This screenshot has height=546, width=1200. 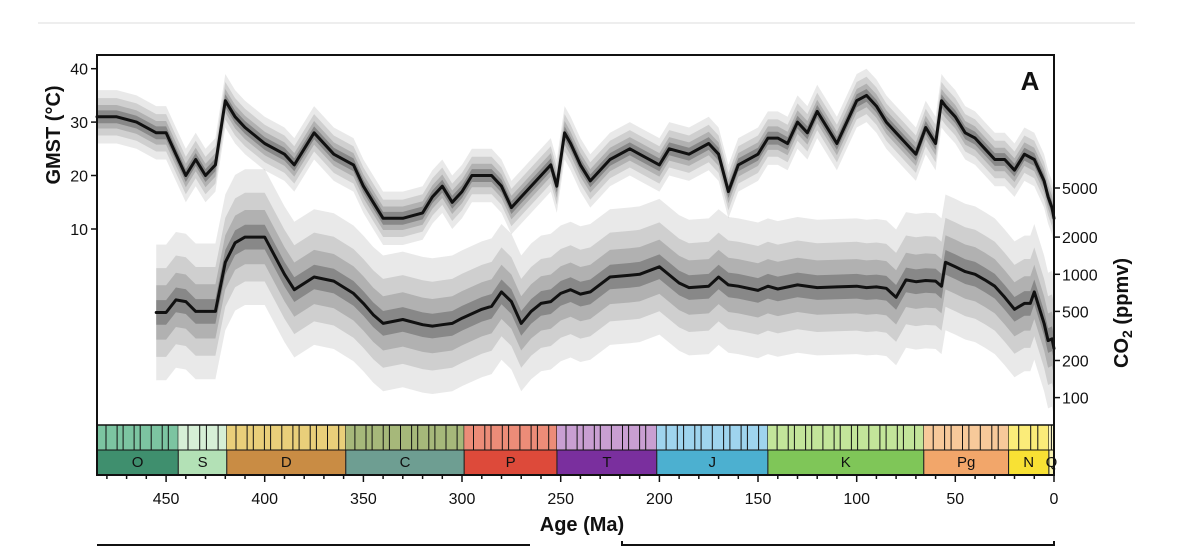 What do you see at coordinates (363, 499) in the screenshot?
I see `x-tick-label: 350` at bounding box center [363, 499].